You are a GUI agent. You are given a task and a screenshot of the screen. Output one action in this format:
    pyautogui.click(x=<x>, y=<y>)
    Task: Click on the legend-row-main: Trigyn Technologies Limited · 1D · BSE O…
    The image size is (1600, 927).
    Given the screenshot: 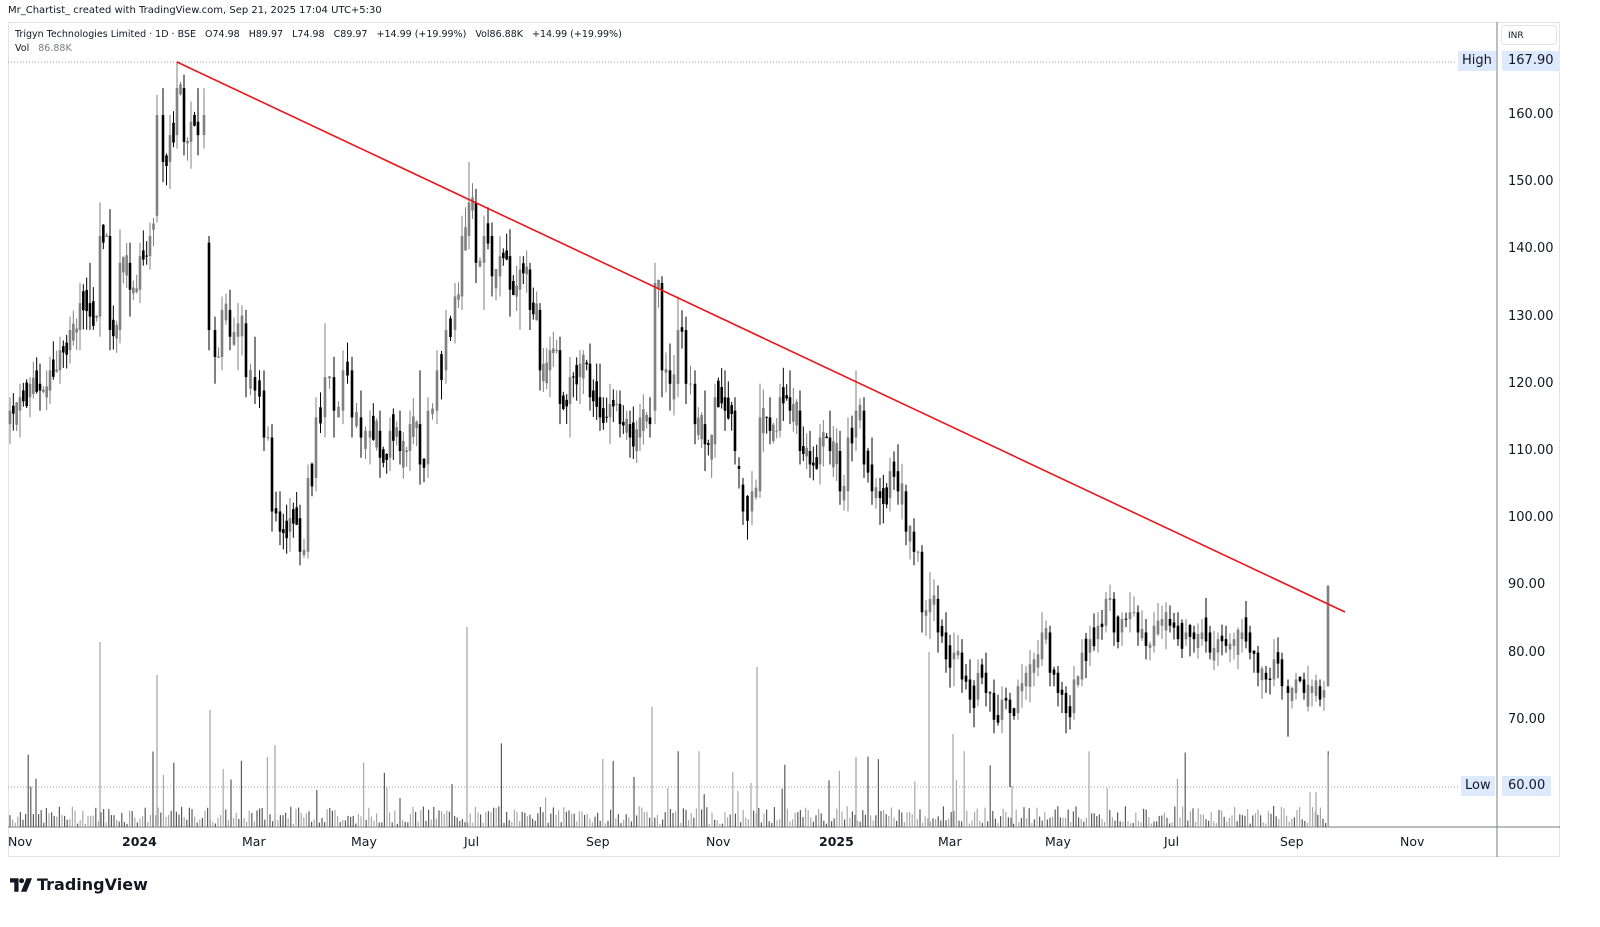 What is the action you would take?
    pyautogui.click(x=321, y=35)
    